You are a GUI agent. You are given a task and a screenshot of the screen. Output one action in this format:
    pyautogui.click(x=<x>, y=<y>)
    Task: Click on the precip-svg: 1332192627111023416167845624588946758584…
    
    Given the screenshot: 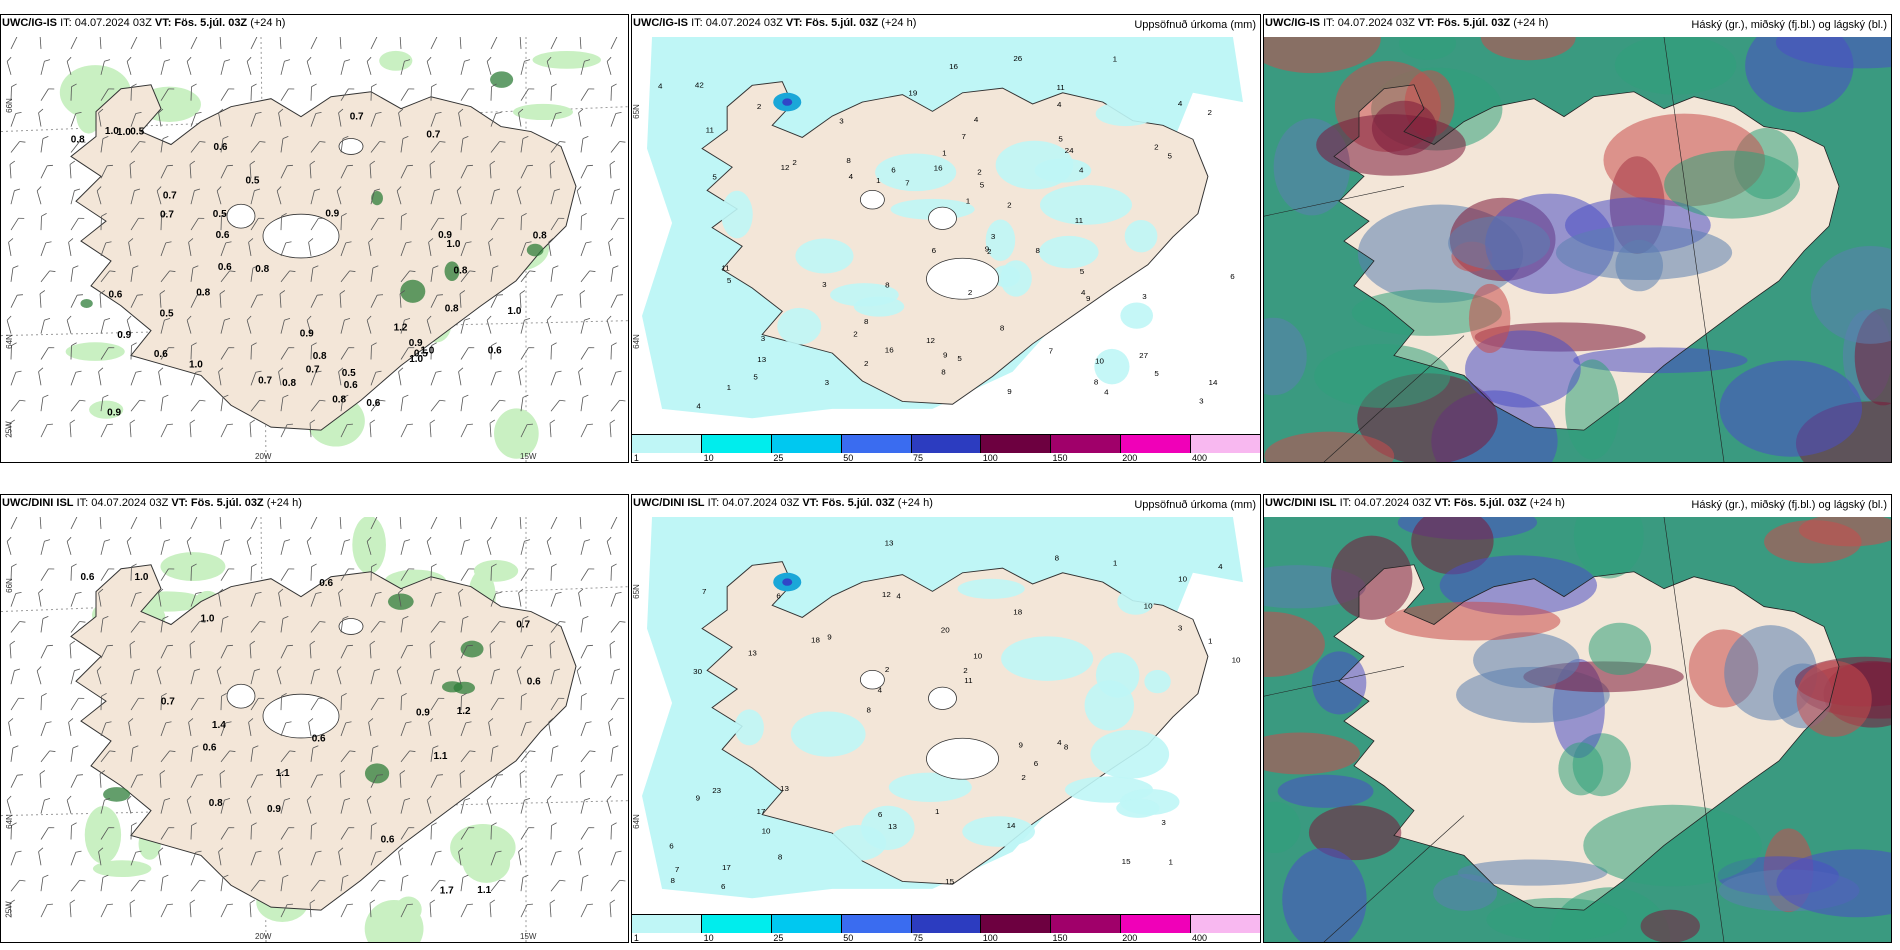 What is the action you would take?
    pyautogui.click(x=942, y=228)
    